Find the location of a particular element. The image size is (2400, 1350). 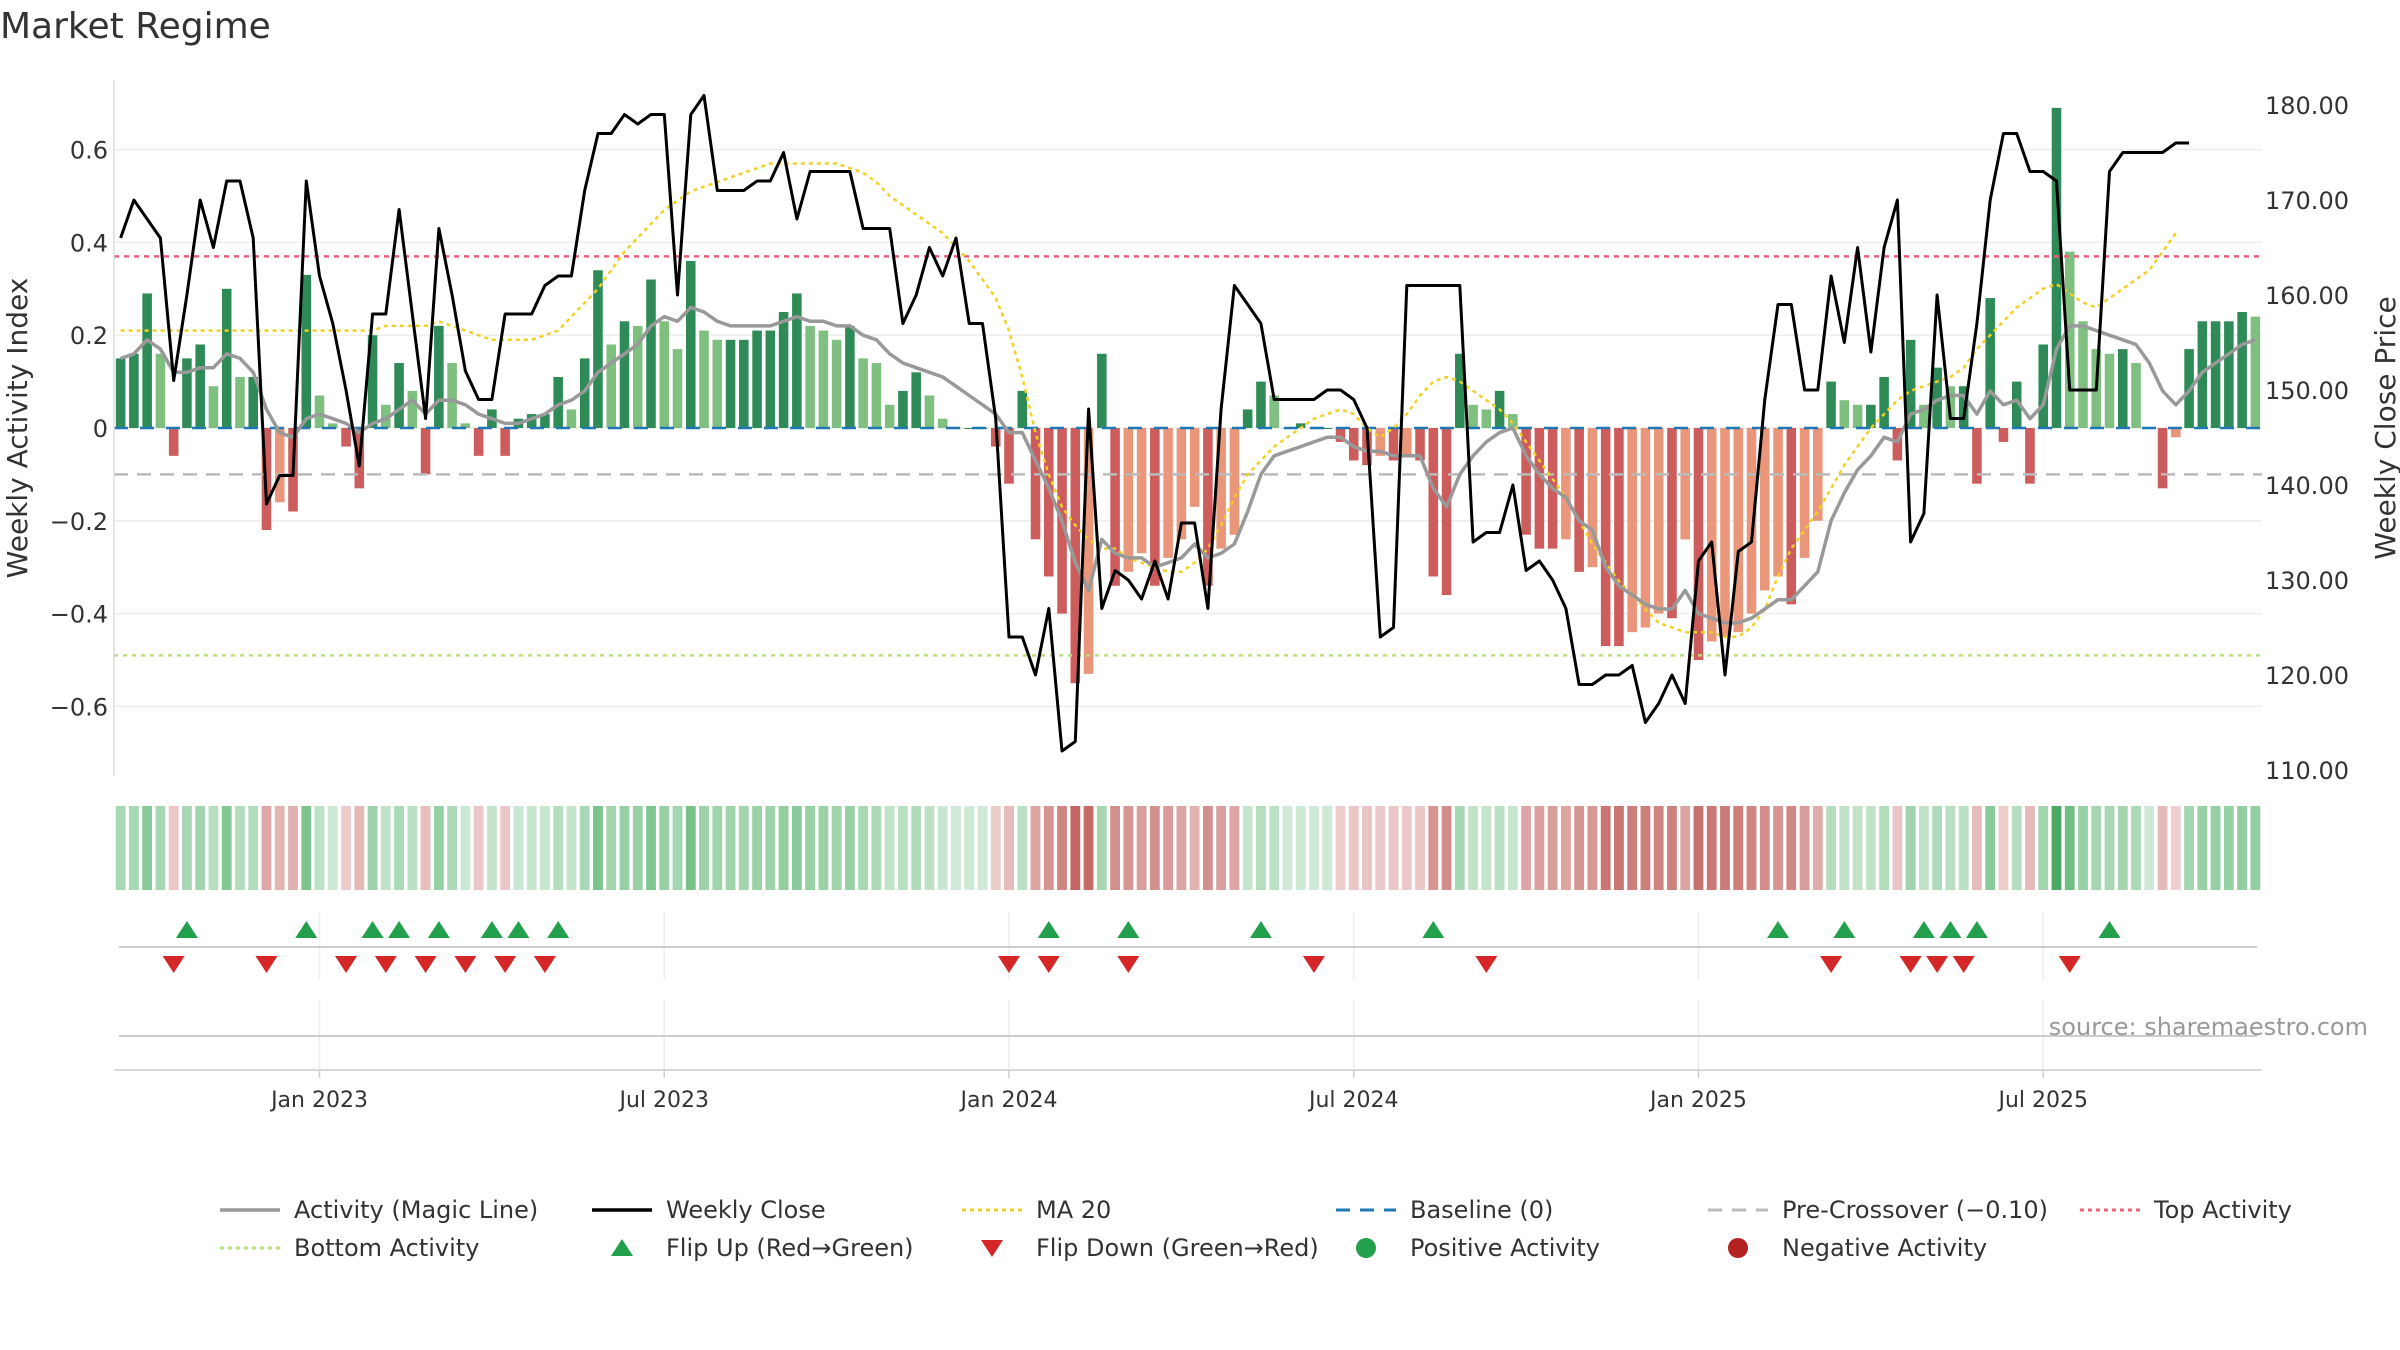

right-tick-label: 120.00 is located at coordinates (2307, 676).